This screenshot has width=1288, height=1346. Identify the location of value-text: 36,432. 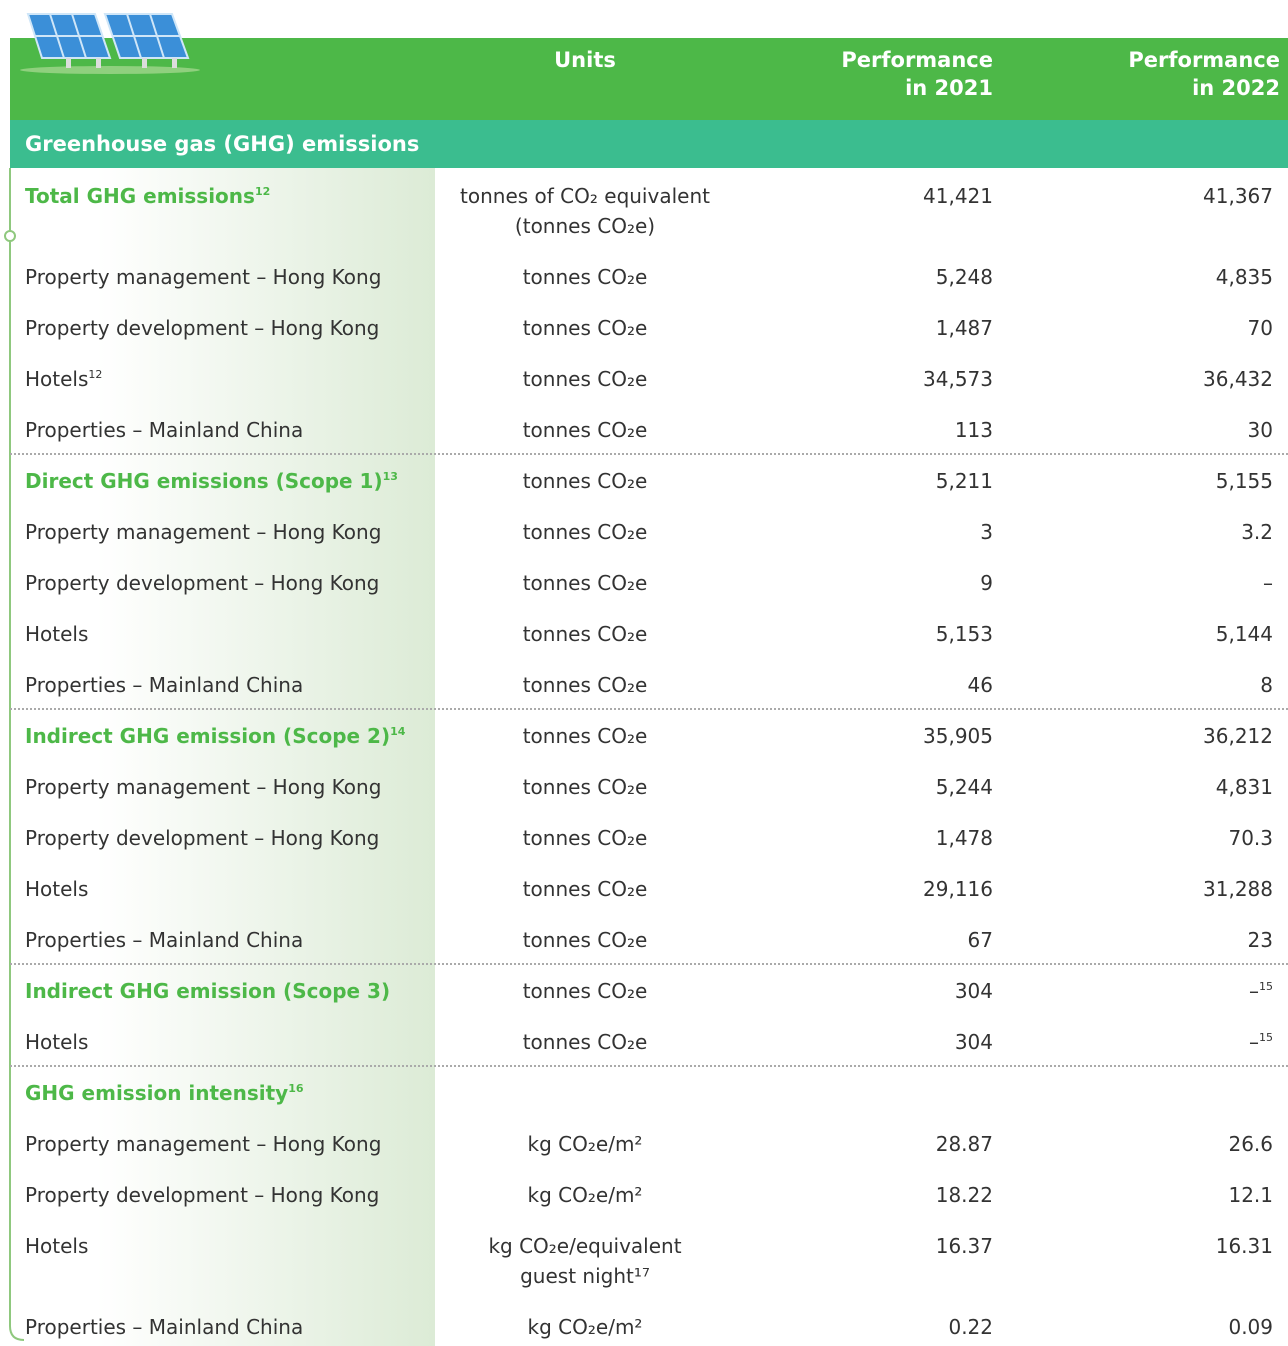
(1238, 379).